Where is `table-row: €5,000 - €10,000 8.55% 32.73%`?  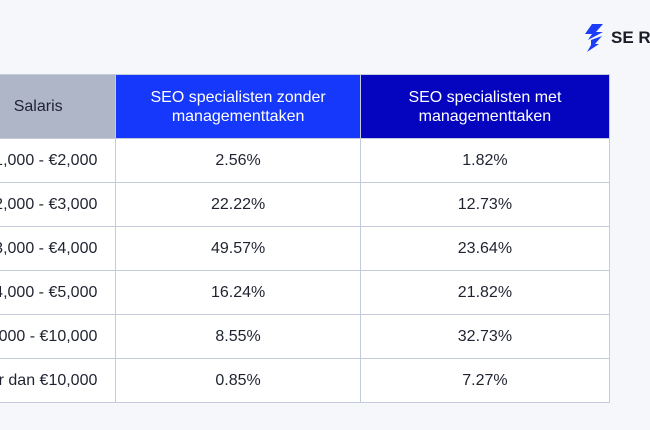
table-row: €5,000 - €10,000 8.55% 32.73% is located at coordinates (305, 336).